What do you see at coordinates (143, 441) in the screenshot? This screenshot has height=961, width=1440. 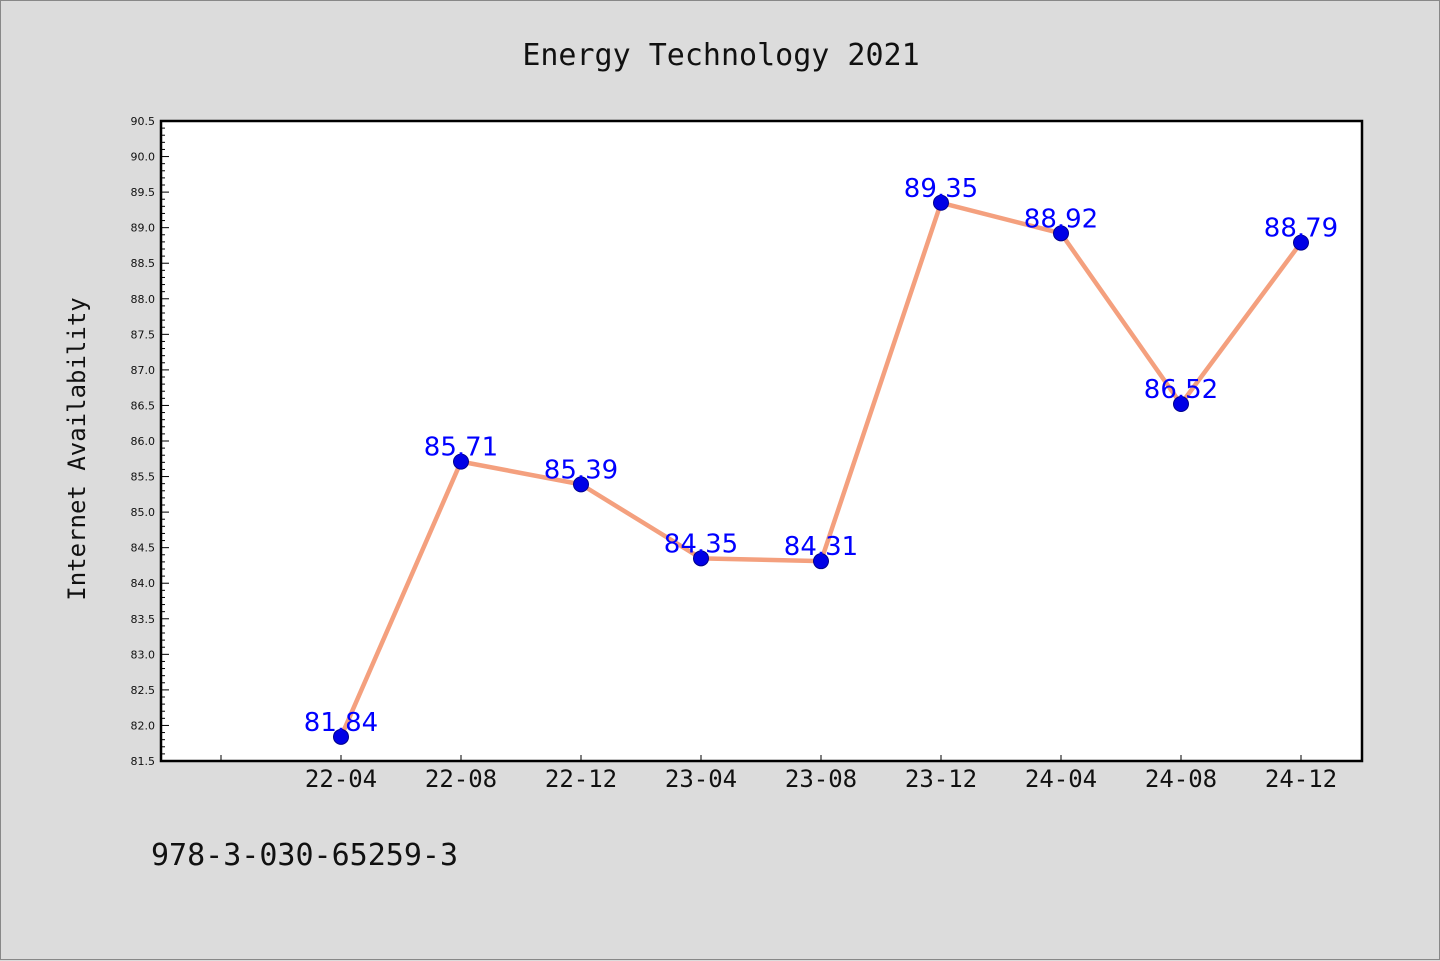 I see `y-tick-label: 86.0` at bounding box center [143, 441].